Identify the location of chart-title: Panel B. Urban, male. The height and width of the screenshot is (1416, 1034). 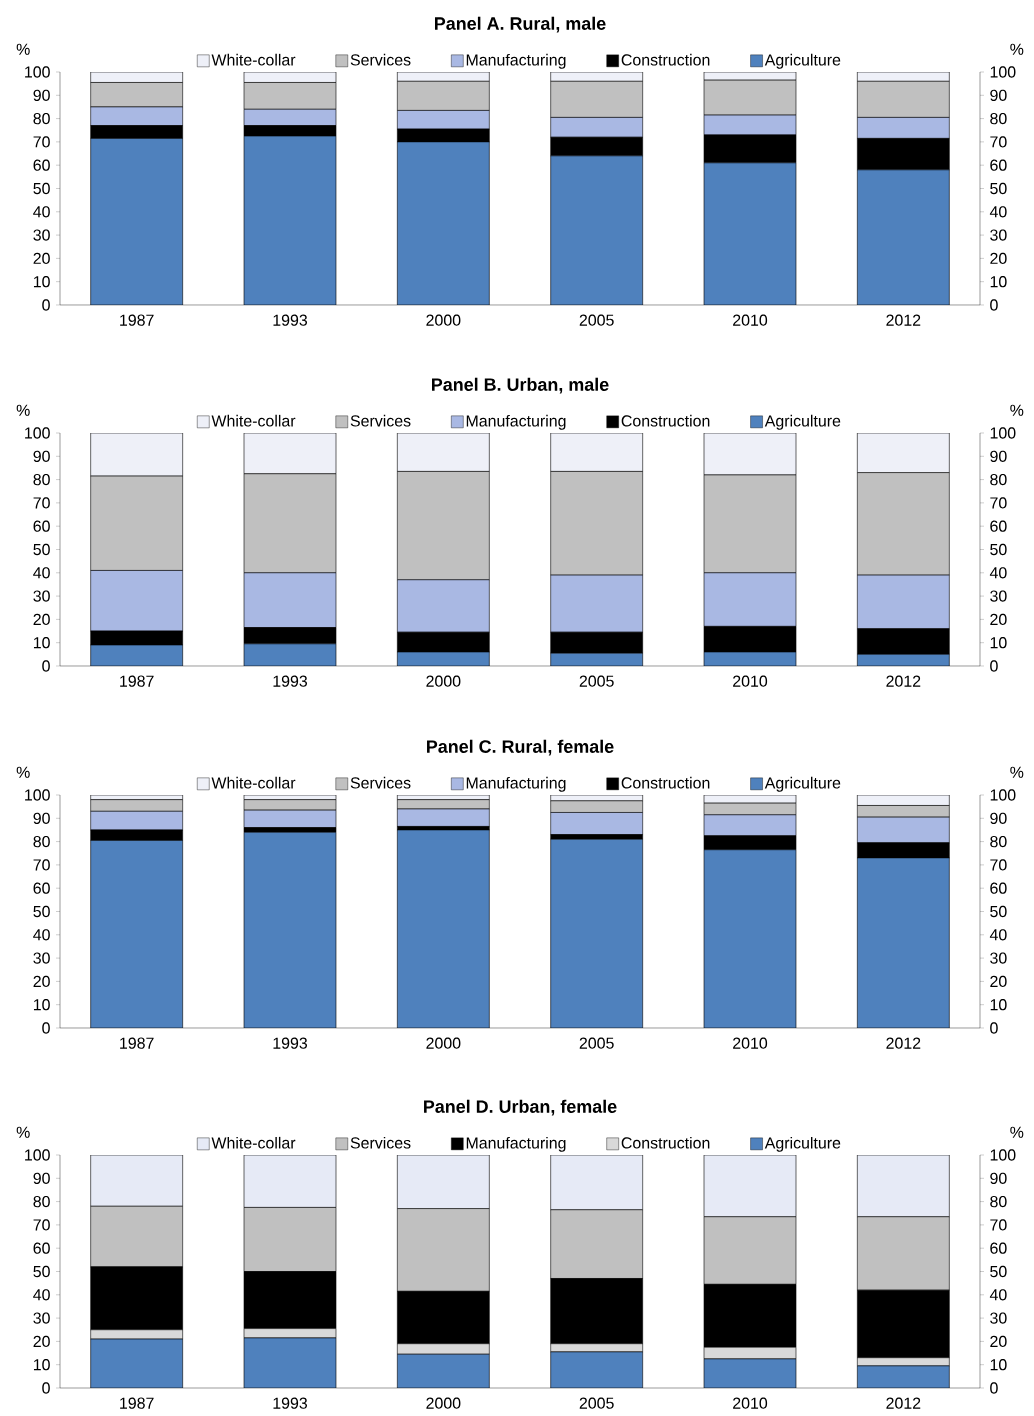
(520, 385).